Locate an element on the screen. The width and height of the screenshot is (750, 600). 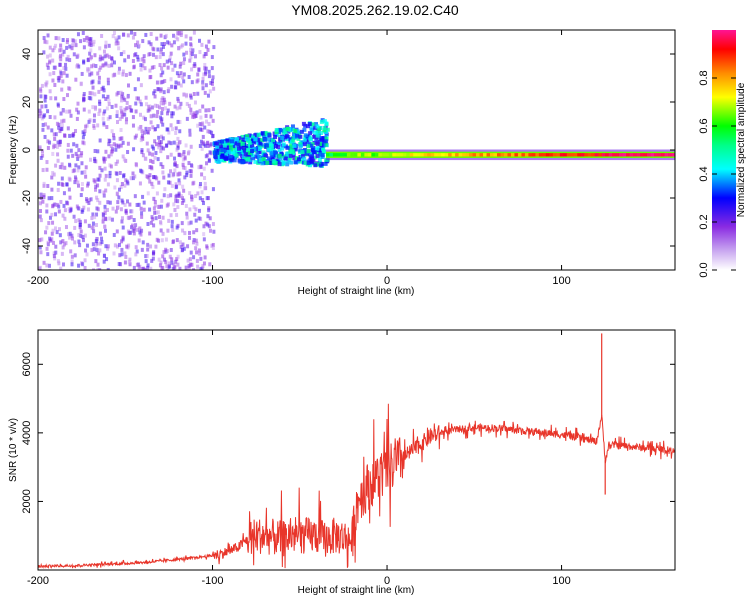
colorbar-axis: 0.00.20.40.60.8 is located at coordinates (717, 174).